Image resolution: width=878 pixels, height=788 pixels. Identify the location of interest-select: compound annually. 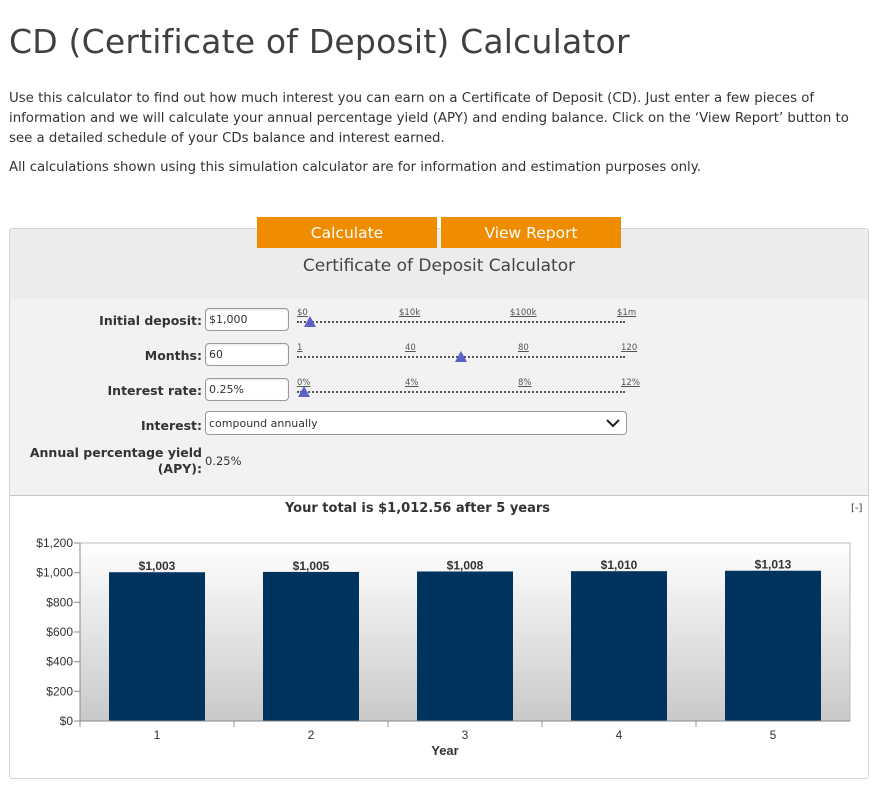
(416, 423).